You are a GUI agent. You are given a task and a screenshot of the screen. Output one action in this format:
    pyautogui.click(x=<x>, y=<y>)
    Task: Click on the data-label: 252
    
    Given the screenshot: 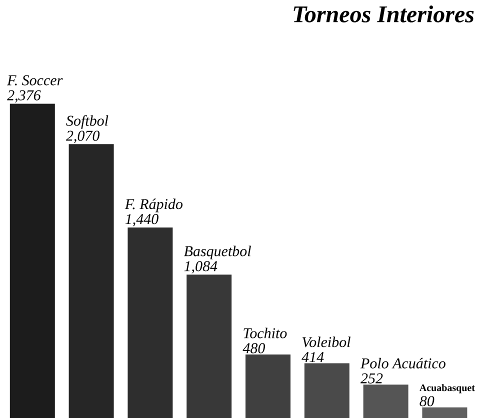 What is the action you would take?
    pyautogui.click(x=371, y=378)
    